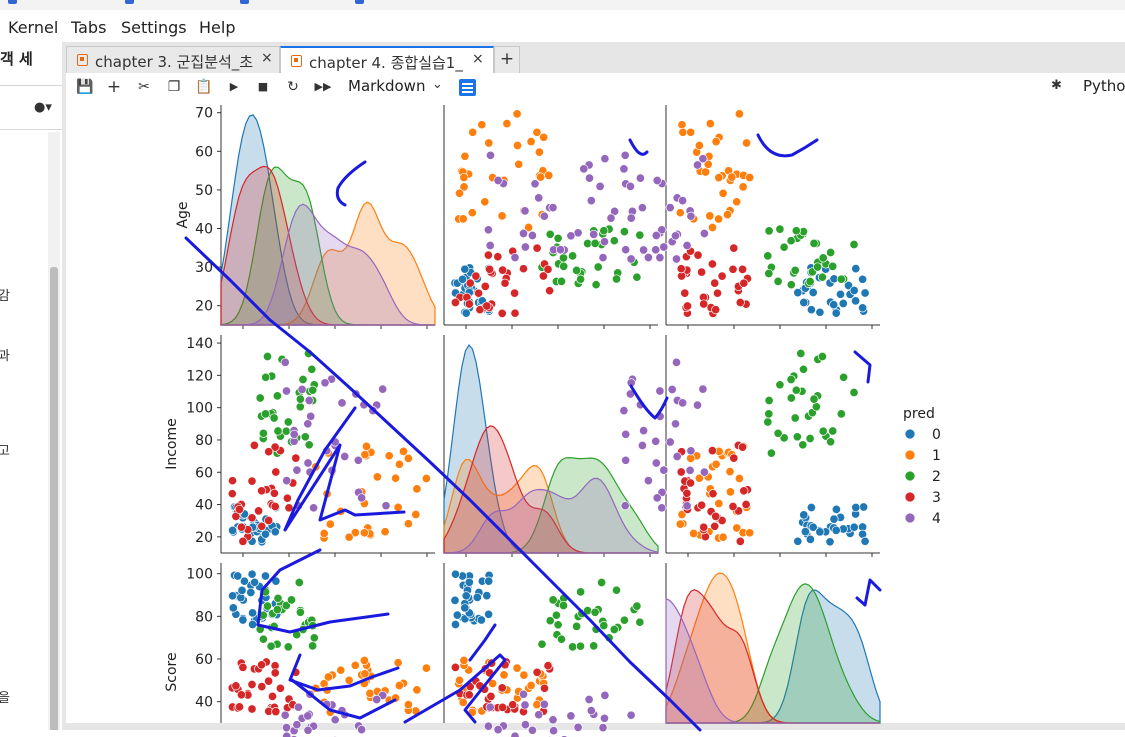  Describe the element at coordinates (234, 86) in the screenshot. I see `run-icon: ▶` at that location.